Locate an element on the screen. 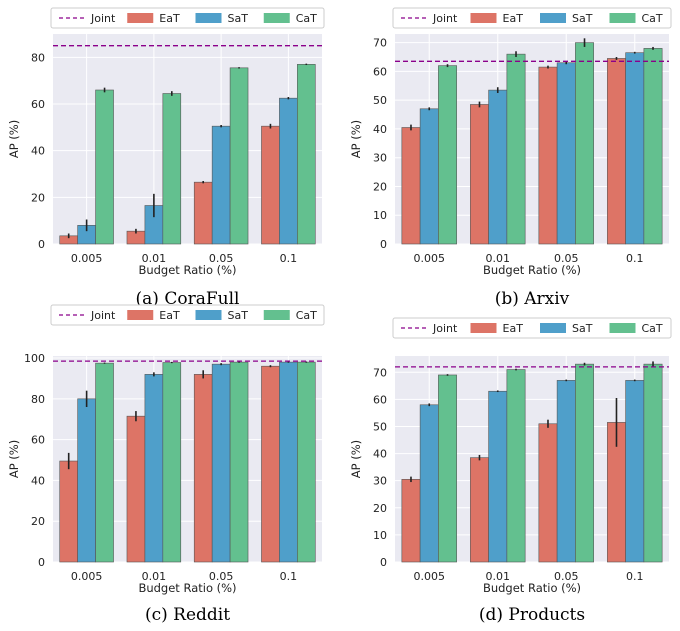 The width and height of the screenshot is (680, 631). y-tick-label: 10 is located at coordinates (380, 535).